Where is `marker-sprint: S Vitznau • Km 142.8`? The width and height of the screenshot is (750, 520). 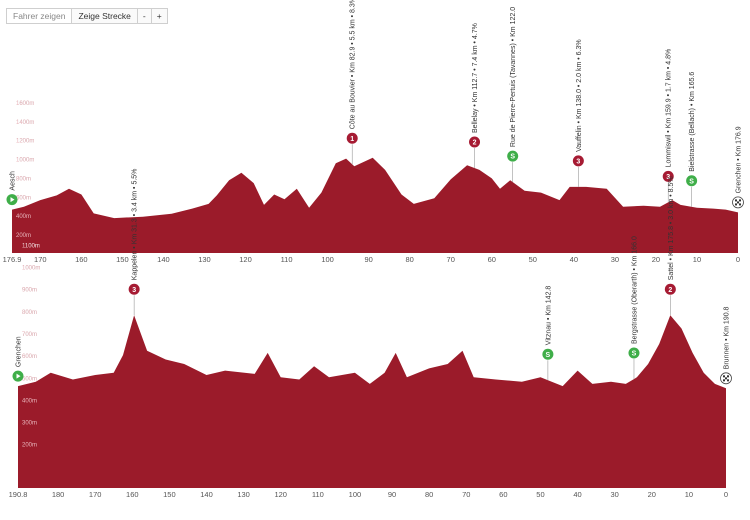 marker-sprint: S Vitznau • Km 142.8 is located at coordinates (548, 333).